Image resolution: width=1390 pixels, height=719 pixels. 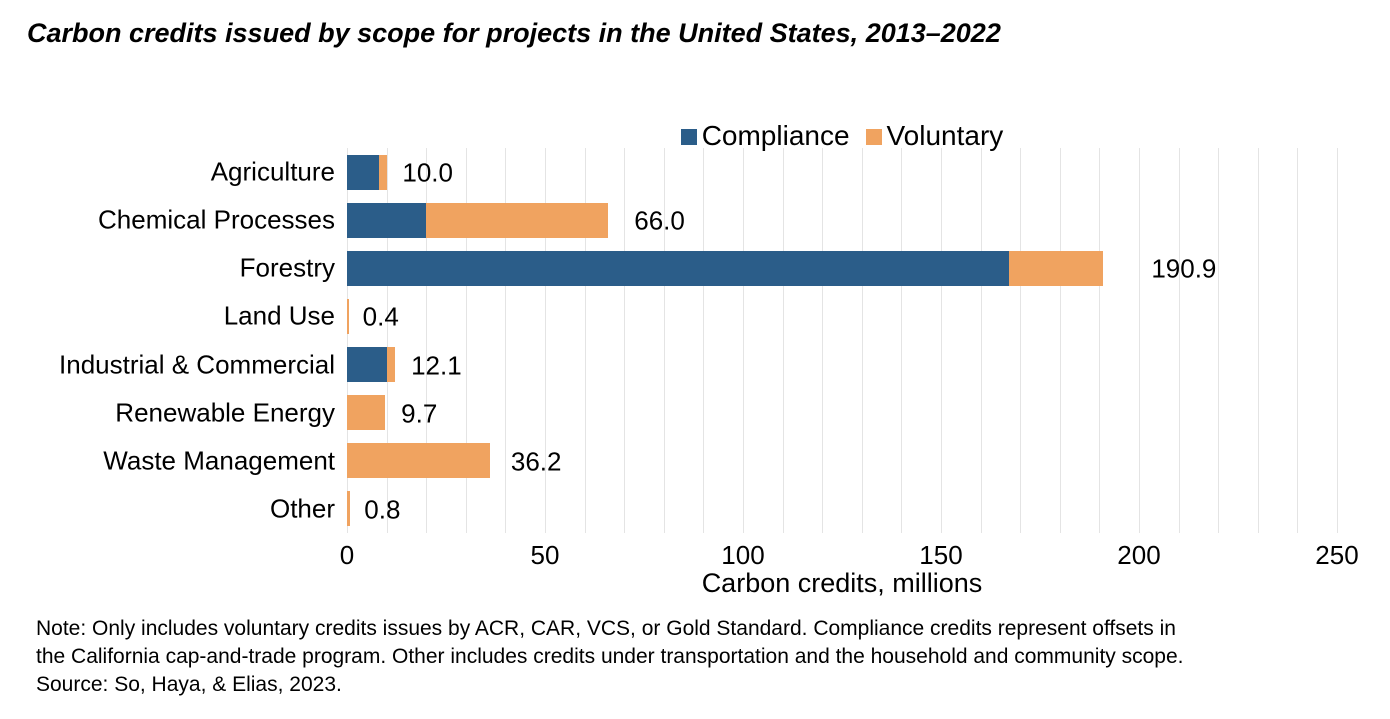 What do you see at coordinates (279, 315) in the screenshot?
I see `category-label-3: Land Use` at bounding box center [279, 315].